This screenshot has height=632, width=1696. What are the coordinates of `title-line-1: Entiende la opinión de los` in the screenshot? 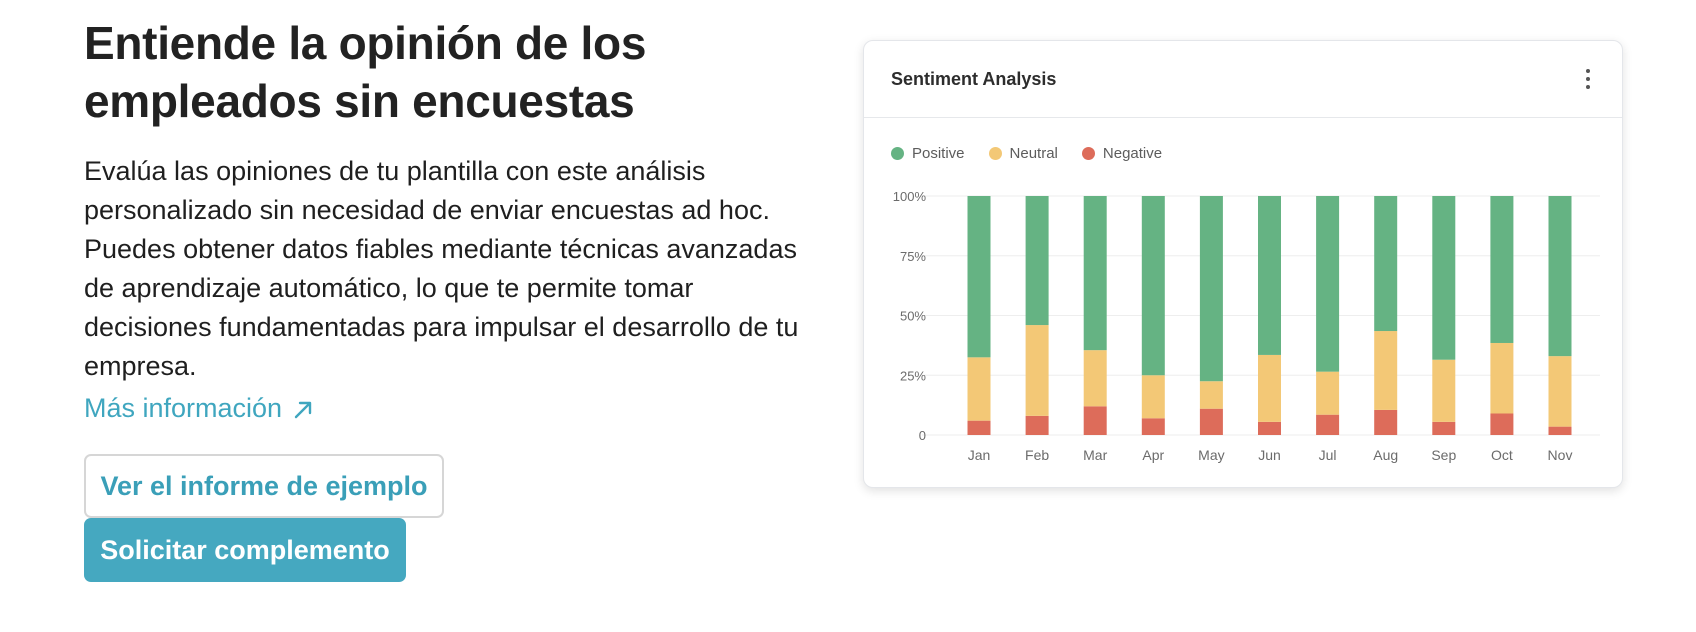 It's located at (365, 43).